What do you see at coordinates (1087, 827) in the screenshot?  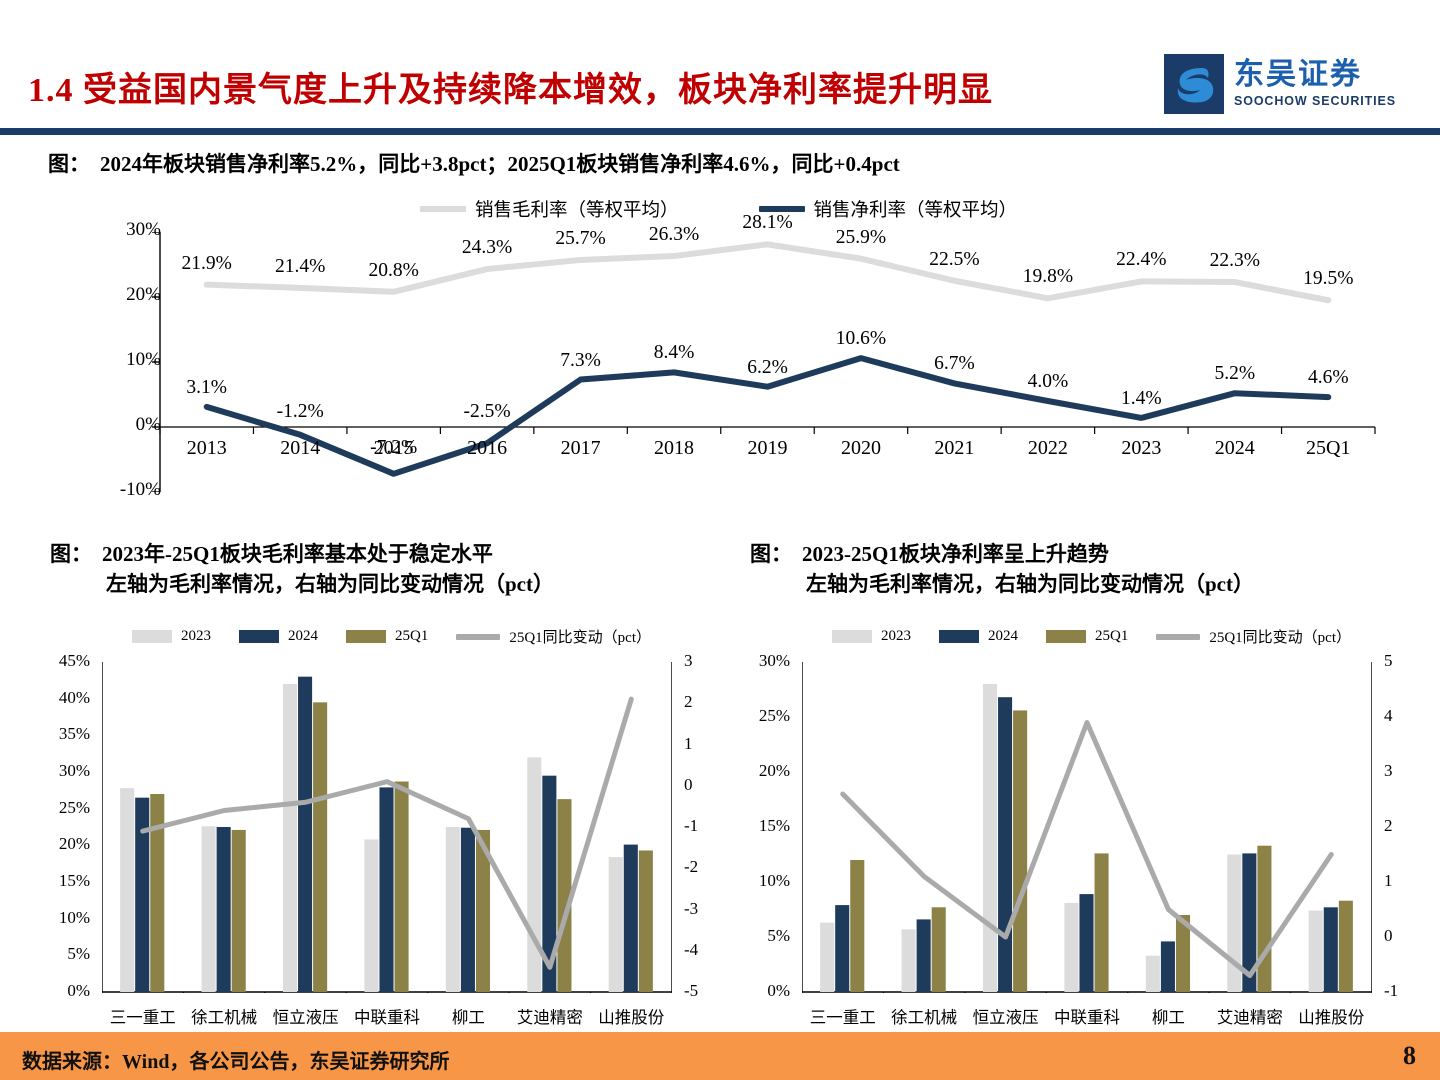 I see `bottom-right-plot` at bounding box center [1087, 827].